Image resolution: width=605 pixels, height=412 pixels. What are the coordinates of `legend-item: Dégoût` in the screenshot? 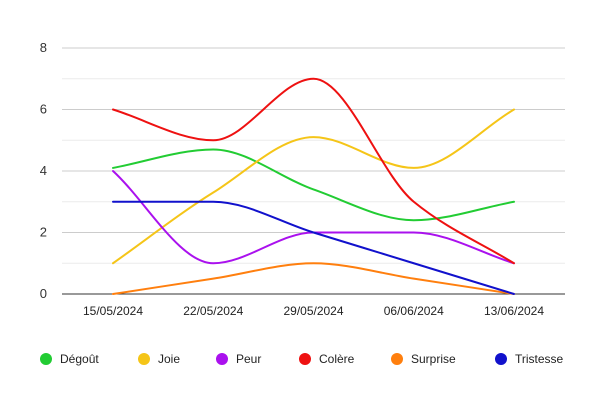 It's located at (69, 359).